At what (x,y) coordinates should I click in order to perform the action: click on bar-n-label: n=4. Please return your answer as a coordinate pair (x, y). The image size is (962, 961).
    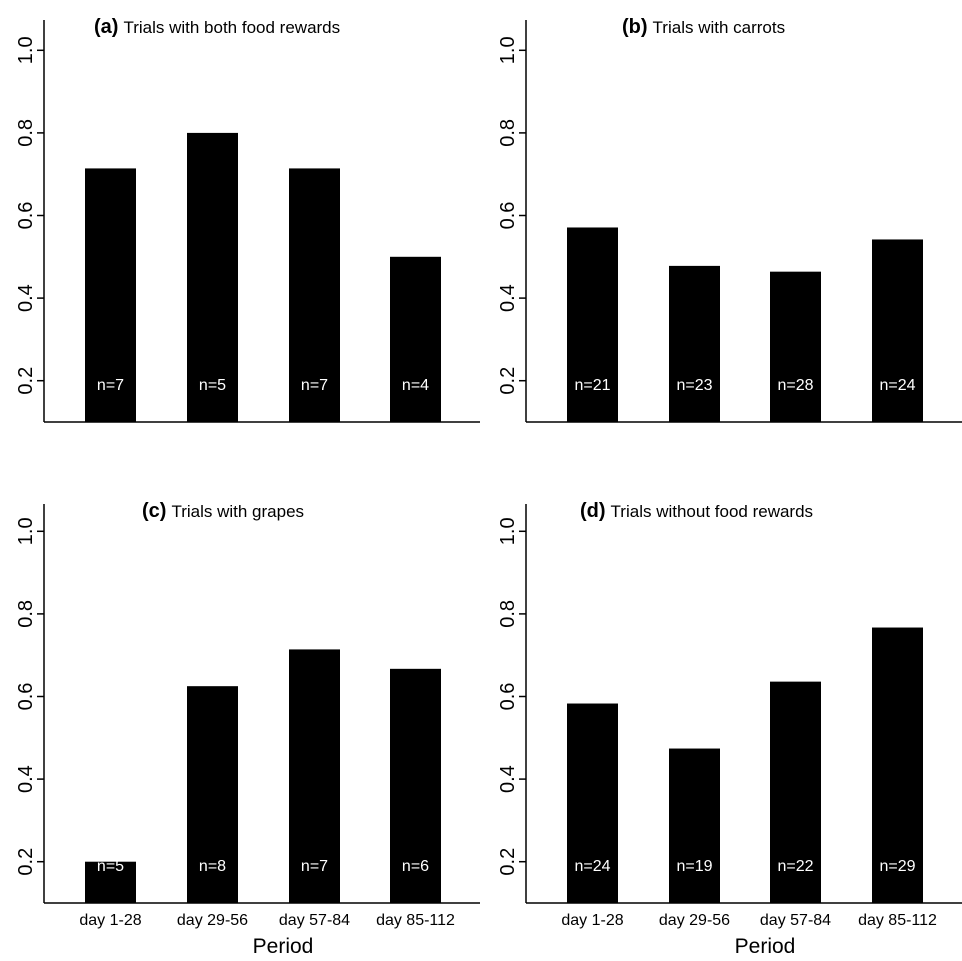
    Looking at the image, I should click on (415, 385).